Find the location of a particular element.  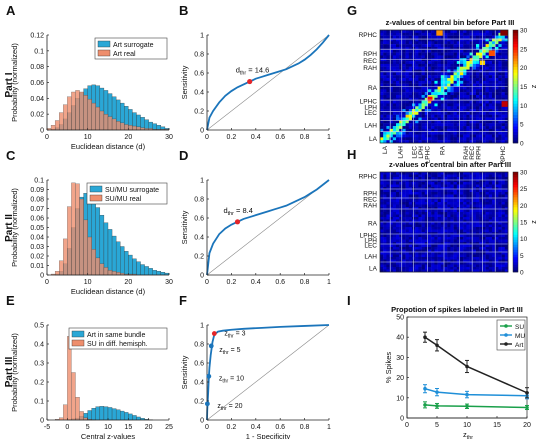

y-tick-label: 10 is located at coordinates (400, 398).